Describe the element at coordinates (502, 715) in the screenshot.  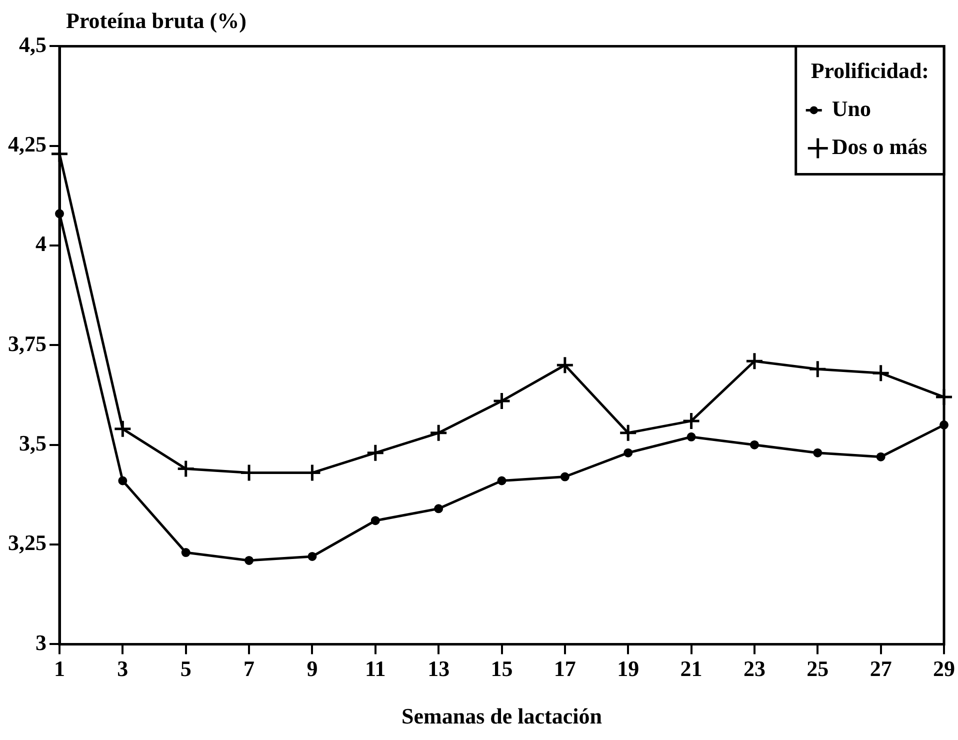
I see `x-axis-title: Semanas de lactación` at that location.